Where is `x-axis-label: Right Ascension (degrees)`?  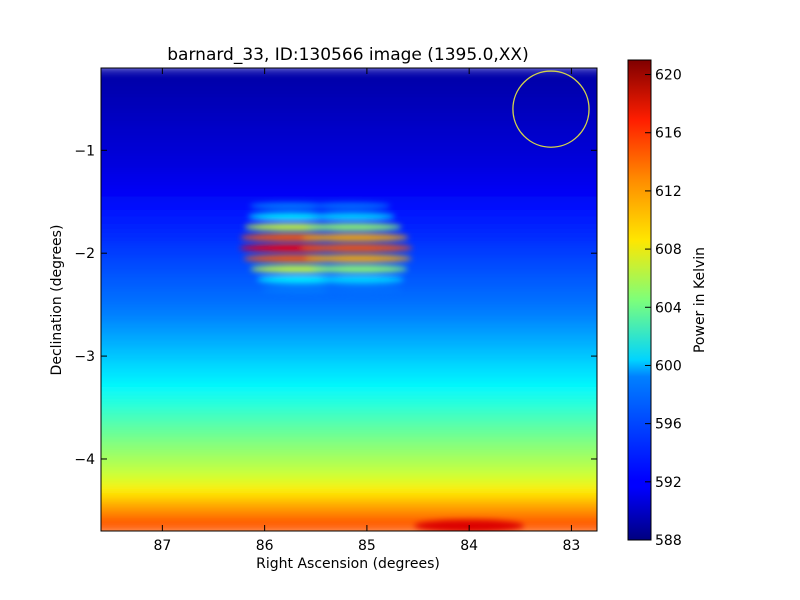
x-axis-label: Right Ascension (degrees) is located at coordinates (348, 564).